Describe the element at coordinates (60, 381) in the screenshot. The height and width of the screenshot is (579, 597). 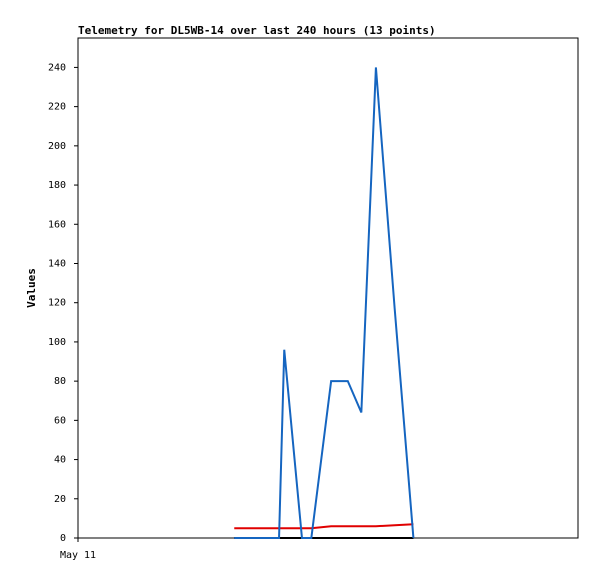
I see `y-tick-label: 80` at that location.